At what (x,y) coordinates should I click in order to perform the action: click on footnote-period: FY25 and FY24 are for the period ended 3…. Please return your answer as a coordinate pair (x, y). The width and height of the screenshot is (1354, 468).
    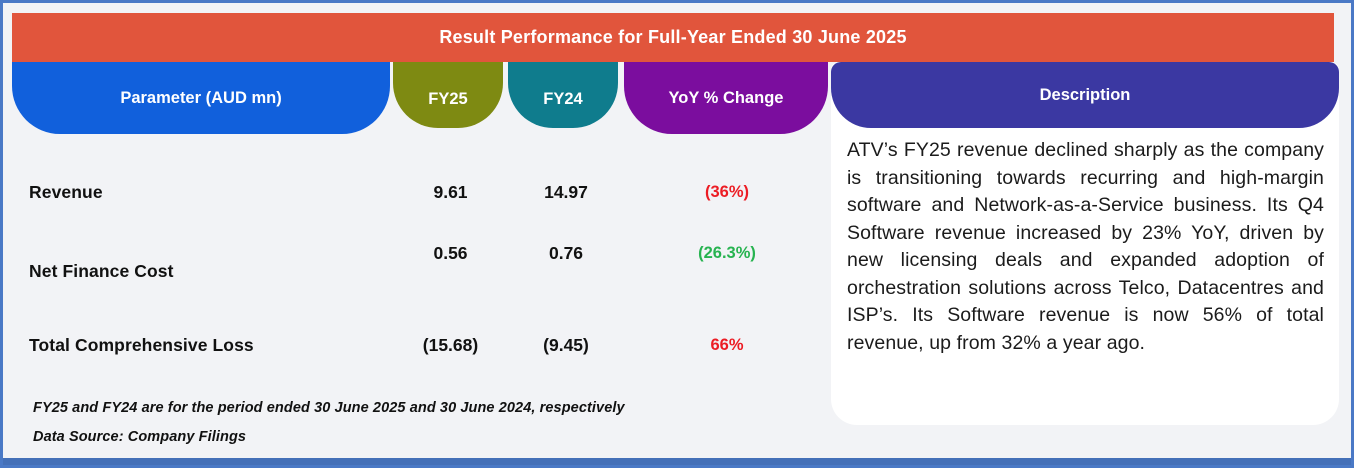
    Looking at the image, I should click on (329, 408).